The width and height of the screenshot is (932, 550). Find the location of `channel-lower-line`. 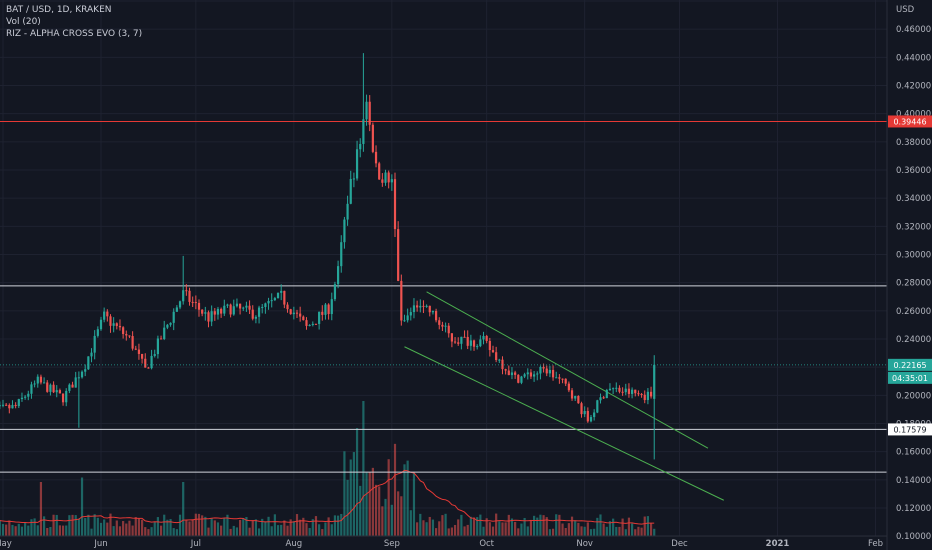

channel-lower-line is located at coordinates (564, 423).